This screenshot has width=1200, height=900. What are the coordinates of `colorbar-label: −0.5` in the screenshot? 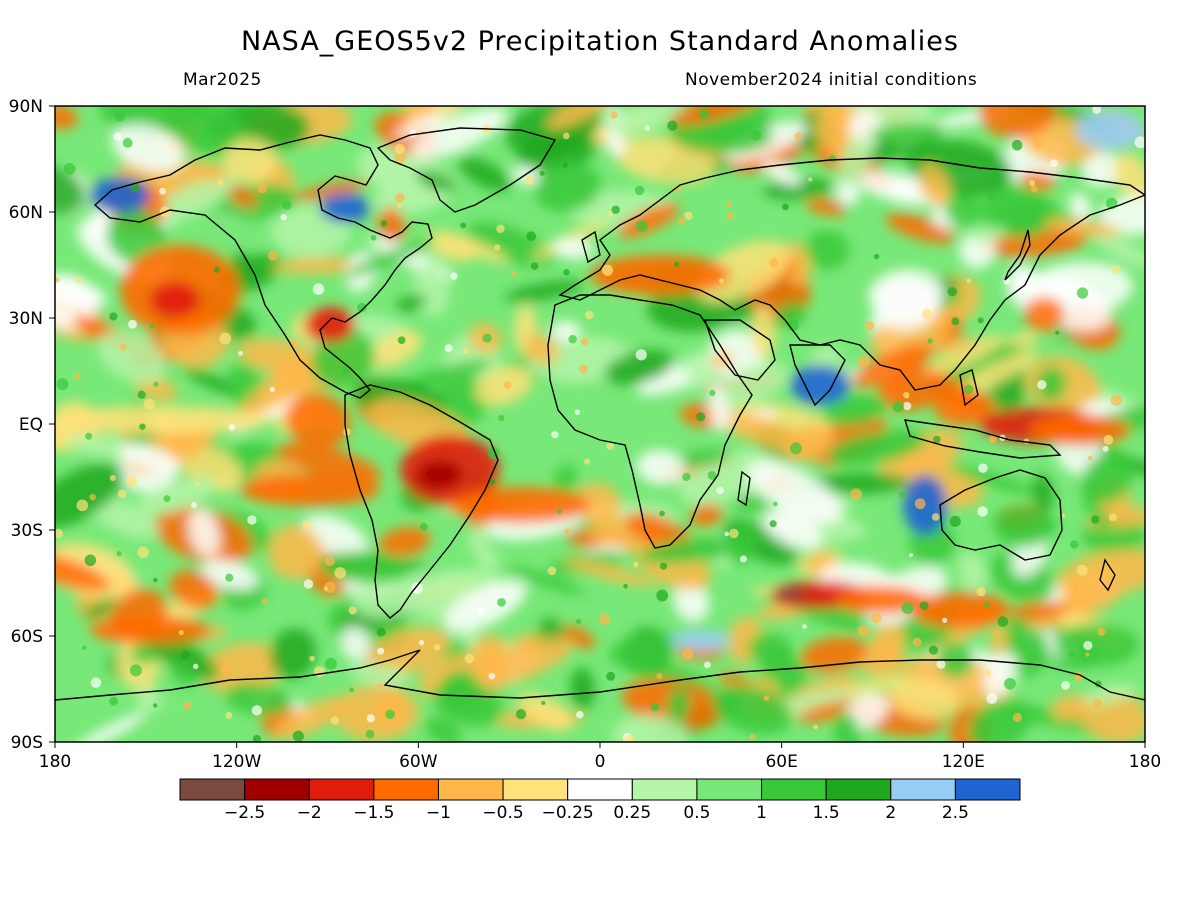 It's located at (502, 813).